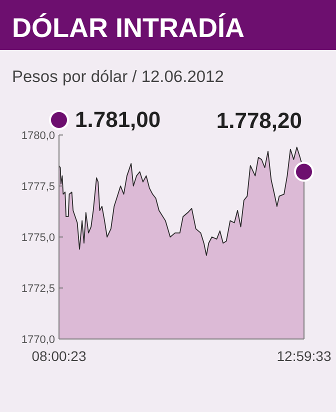 This screenshot has height=412, width=336. I want to click on y-tick-label: 1777,5, so click(38, 186).